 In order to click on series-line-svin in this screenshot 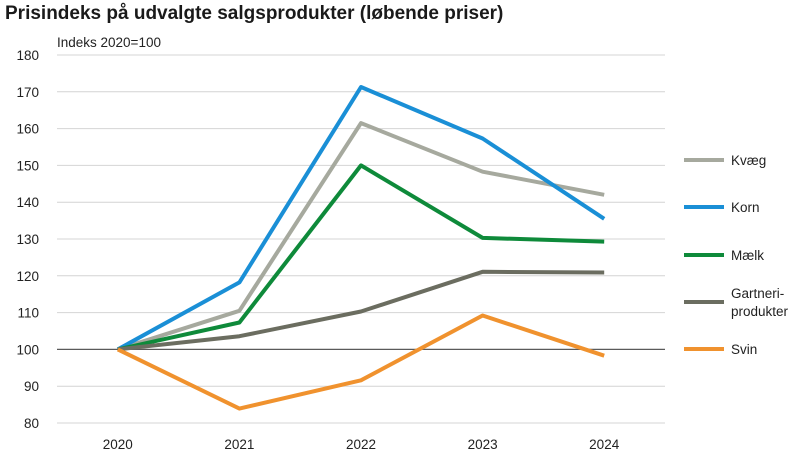, I will do `click(360, 362)`.